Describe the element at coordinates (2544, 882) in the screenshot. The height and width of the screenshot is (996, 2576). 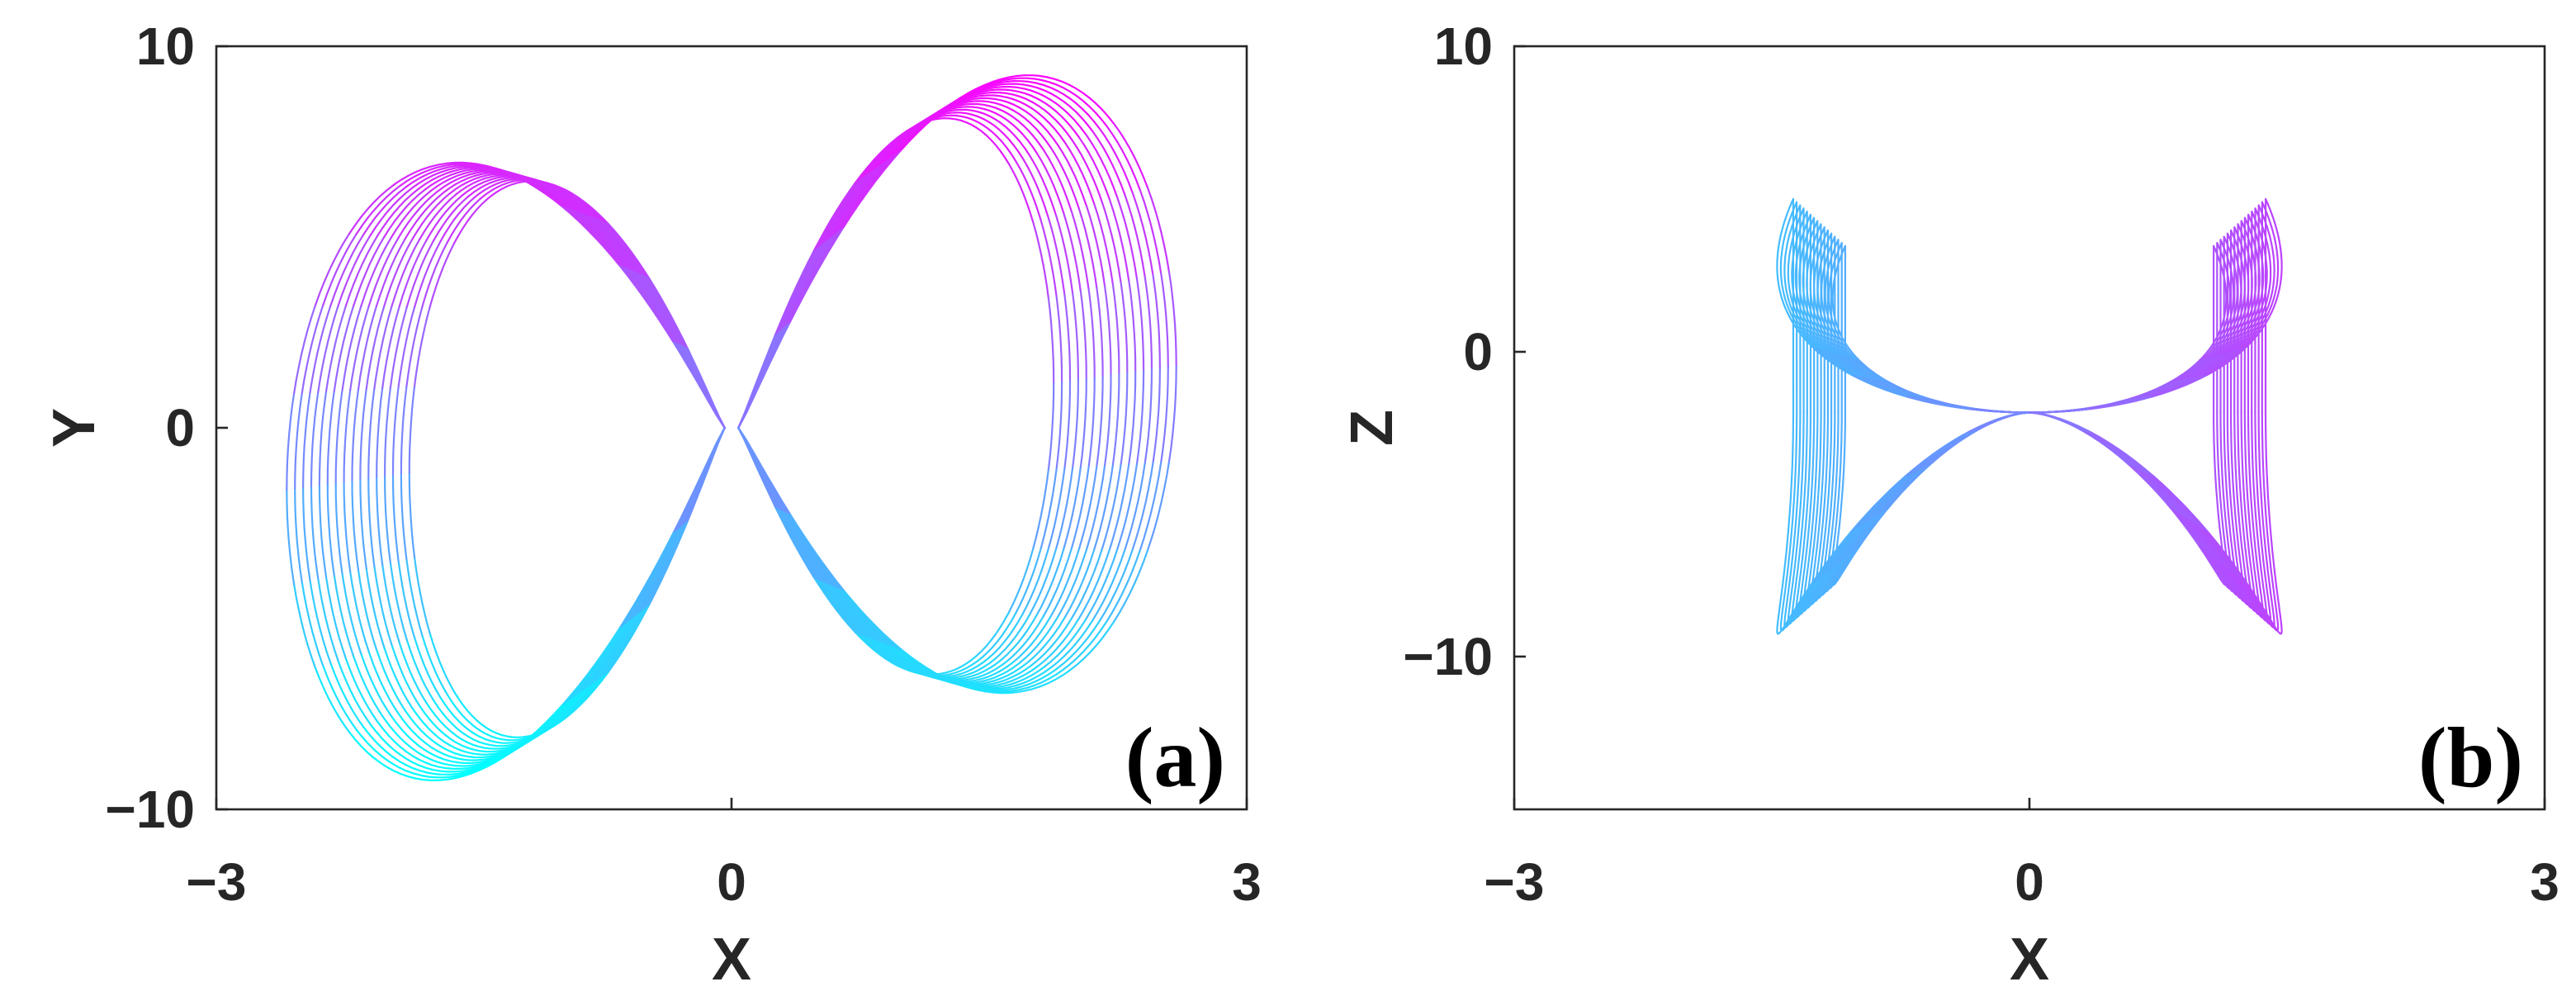
I see `x-tick-label-b-2: 3` at that location.